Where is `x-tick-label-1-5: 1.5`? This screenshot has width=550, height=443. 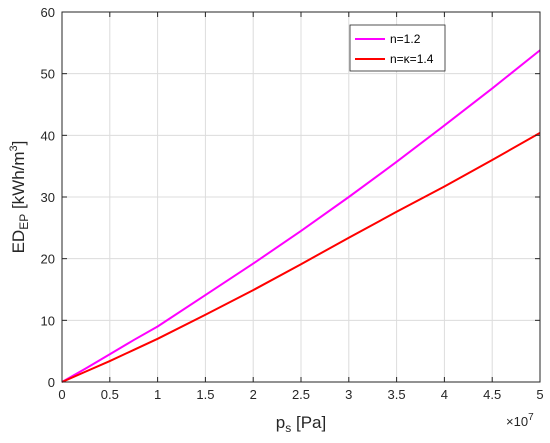 x-tick-label-1-5: 1.5 is located at coordinates (205, 394).